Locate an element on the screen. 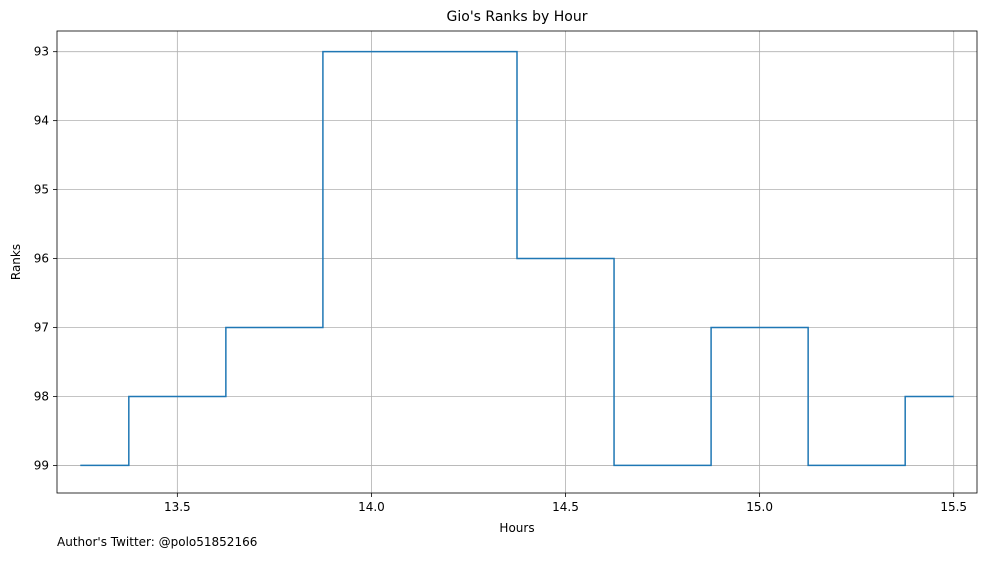 The width and height of the screenshot is (997, 562). author-footnote: Author's Twitter: @polo51852166 is located at coordinates (157, 542).